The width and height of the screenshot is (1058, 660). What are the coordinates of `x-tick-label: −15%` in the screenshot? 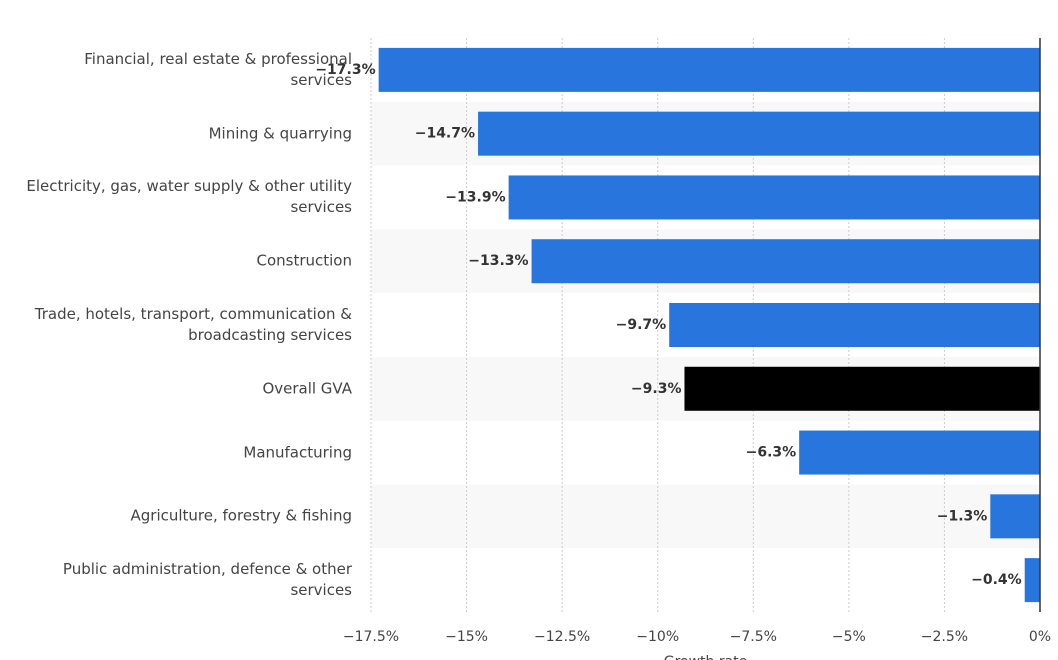 It's located at (466, 637).